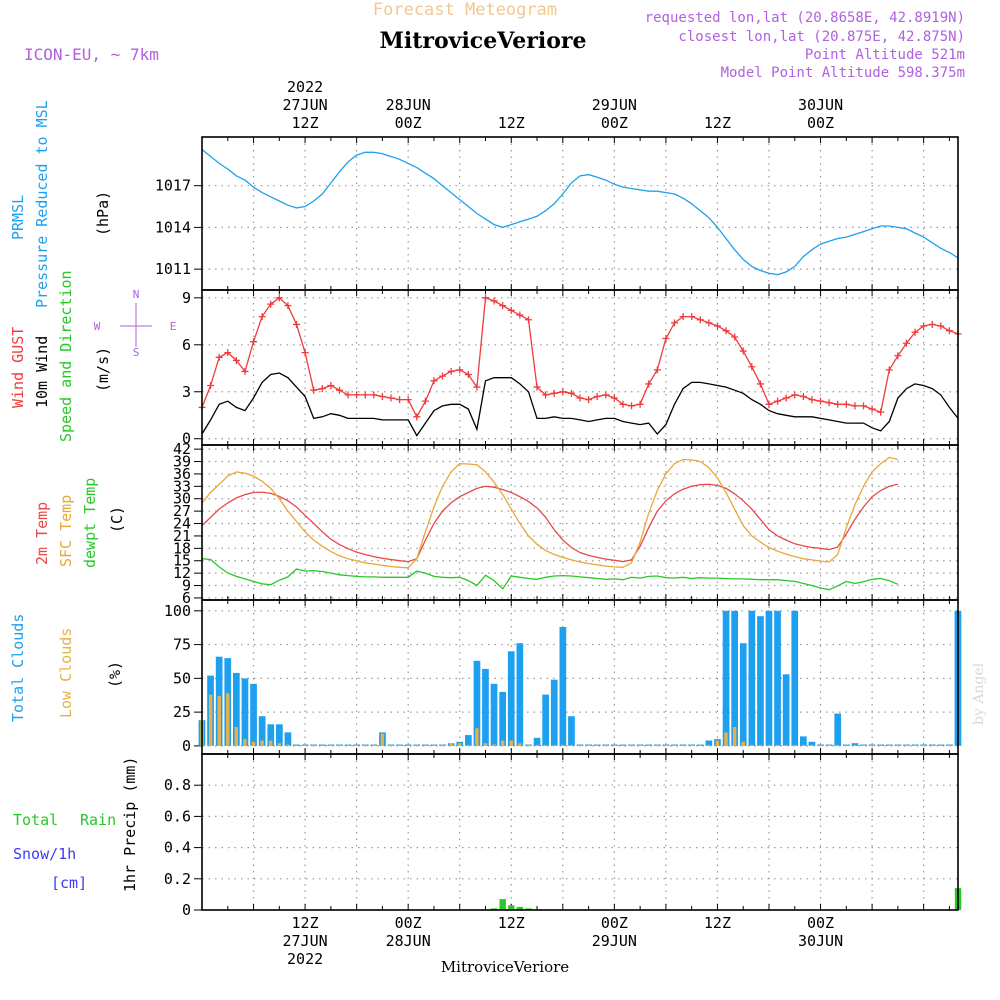 The image size is (1000, 1000). What do you see at coordinates (820, 105) in the screenshot?
I see `time-top-date-5: 30JUN` at bounding box center [820, 105].